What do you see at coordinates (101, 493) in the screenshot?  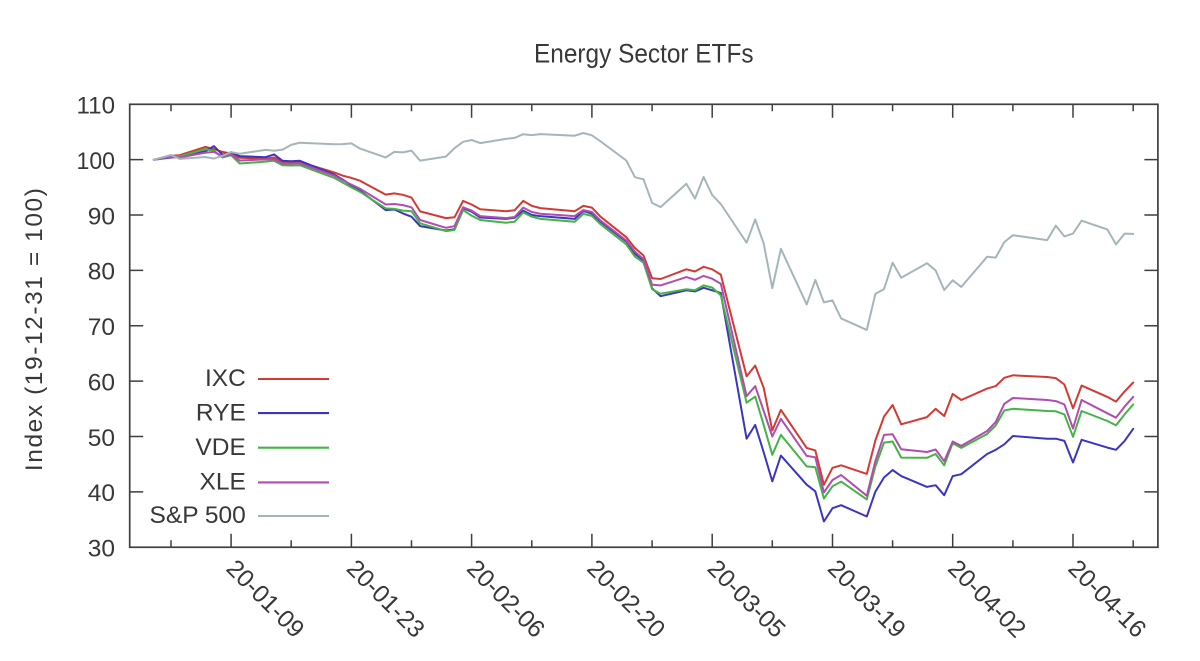 I see `svg-text: 40` at bounding box center [101, 493].